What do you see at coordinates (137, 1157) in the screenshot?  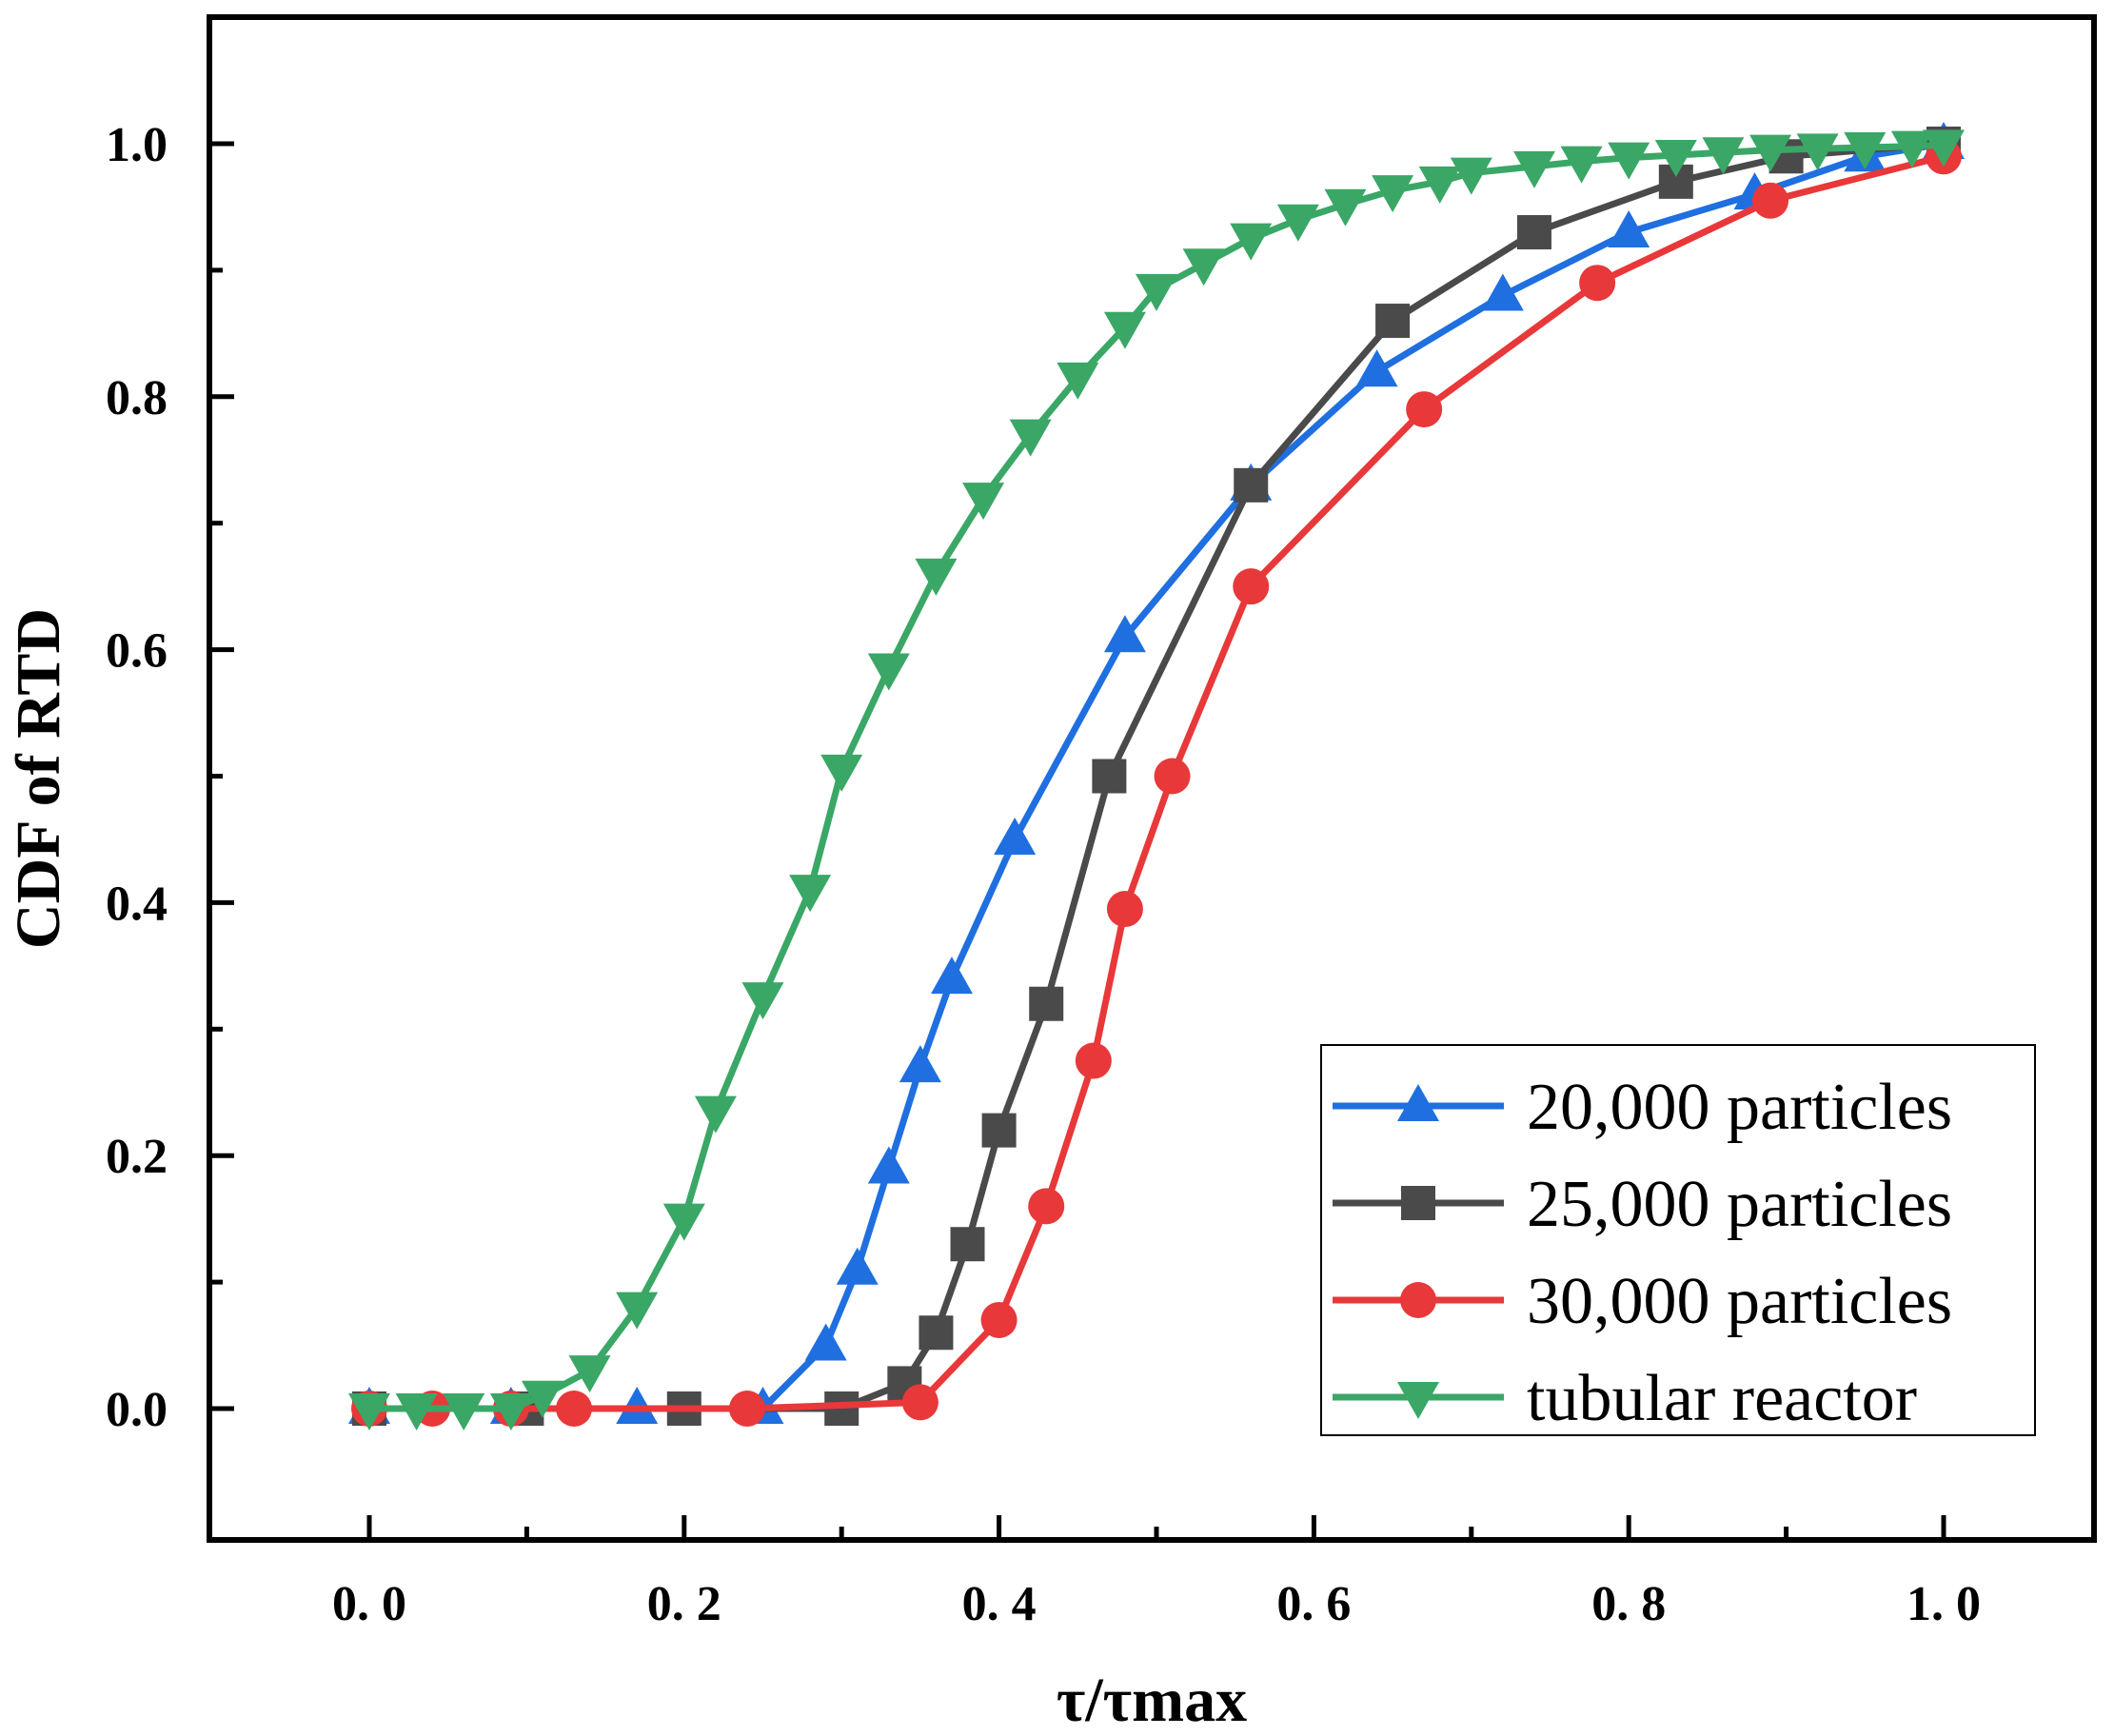 I see `y-tick-label: 0.2` at bounding box center [137, 1157].